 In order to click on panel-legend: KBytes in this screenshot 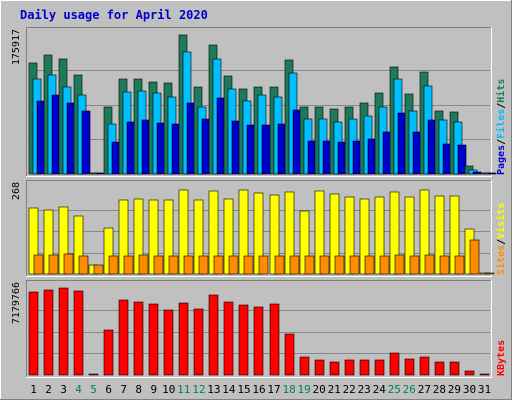, I will do `click(501, 358)`.